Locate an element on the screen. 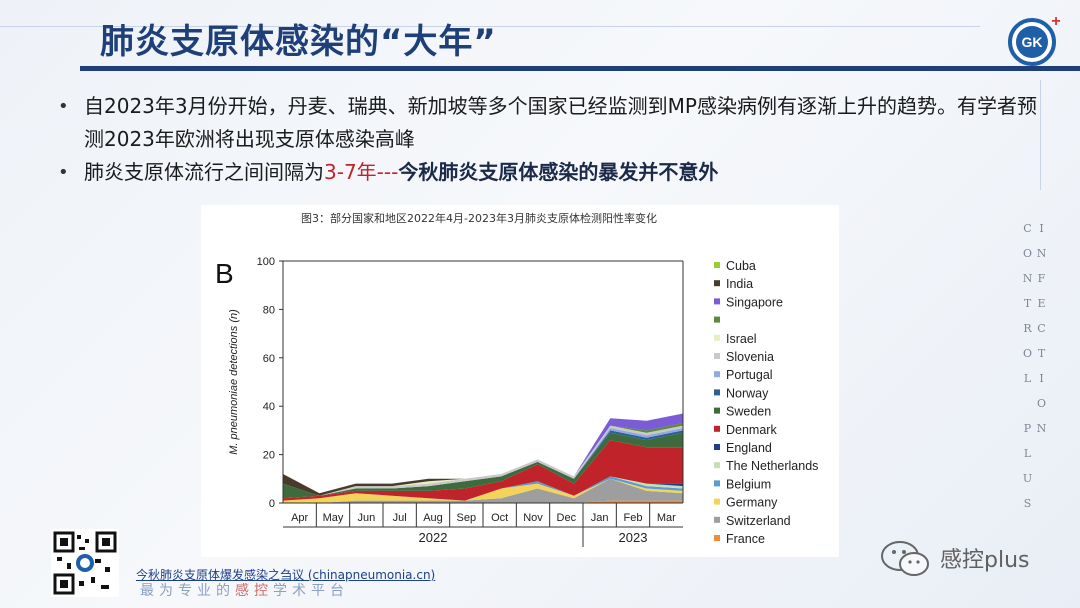  area-series-portugal is located at coordinates (483, 462).